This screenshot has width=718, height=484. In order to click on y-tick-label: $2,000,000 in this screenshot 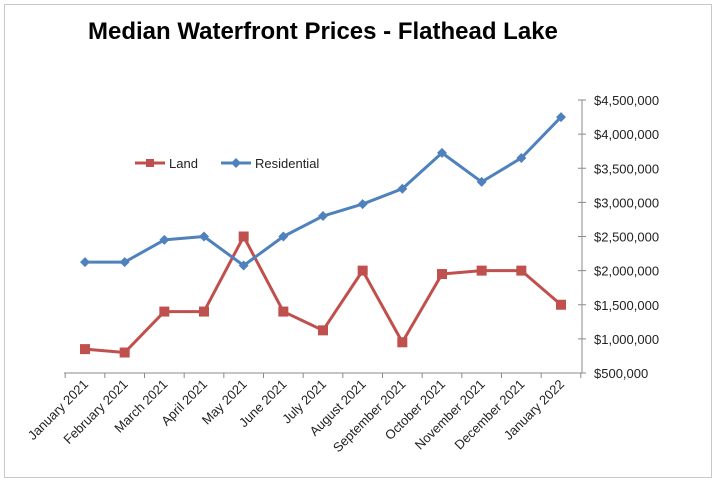, I will do `click(626, 271)`.